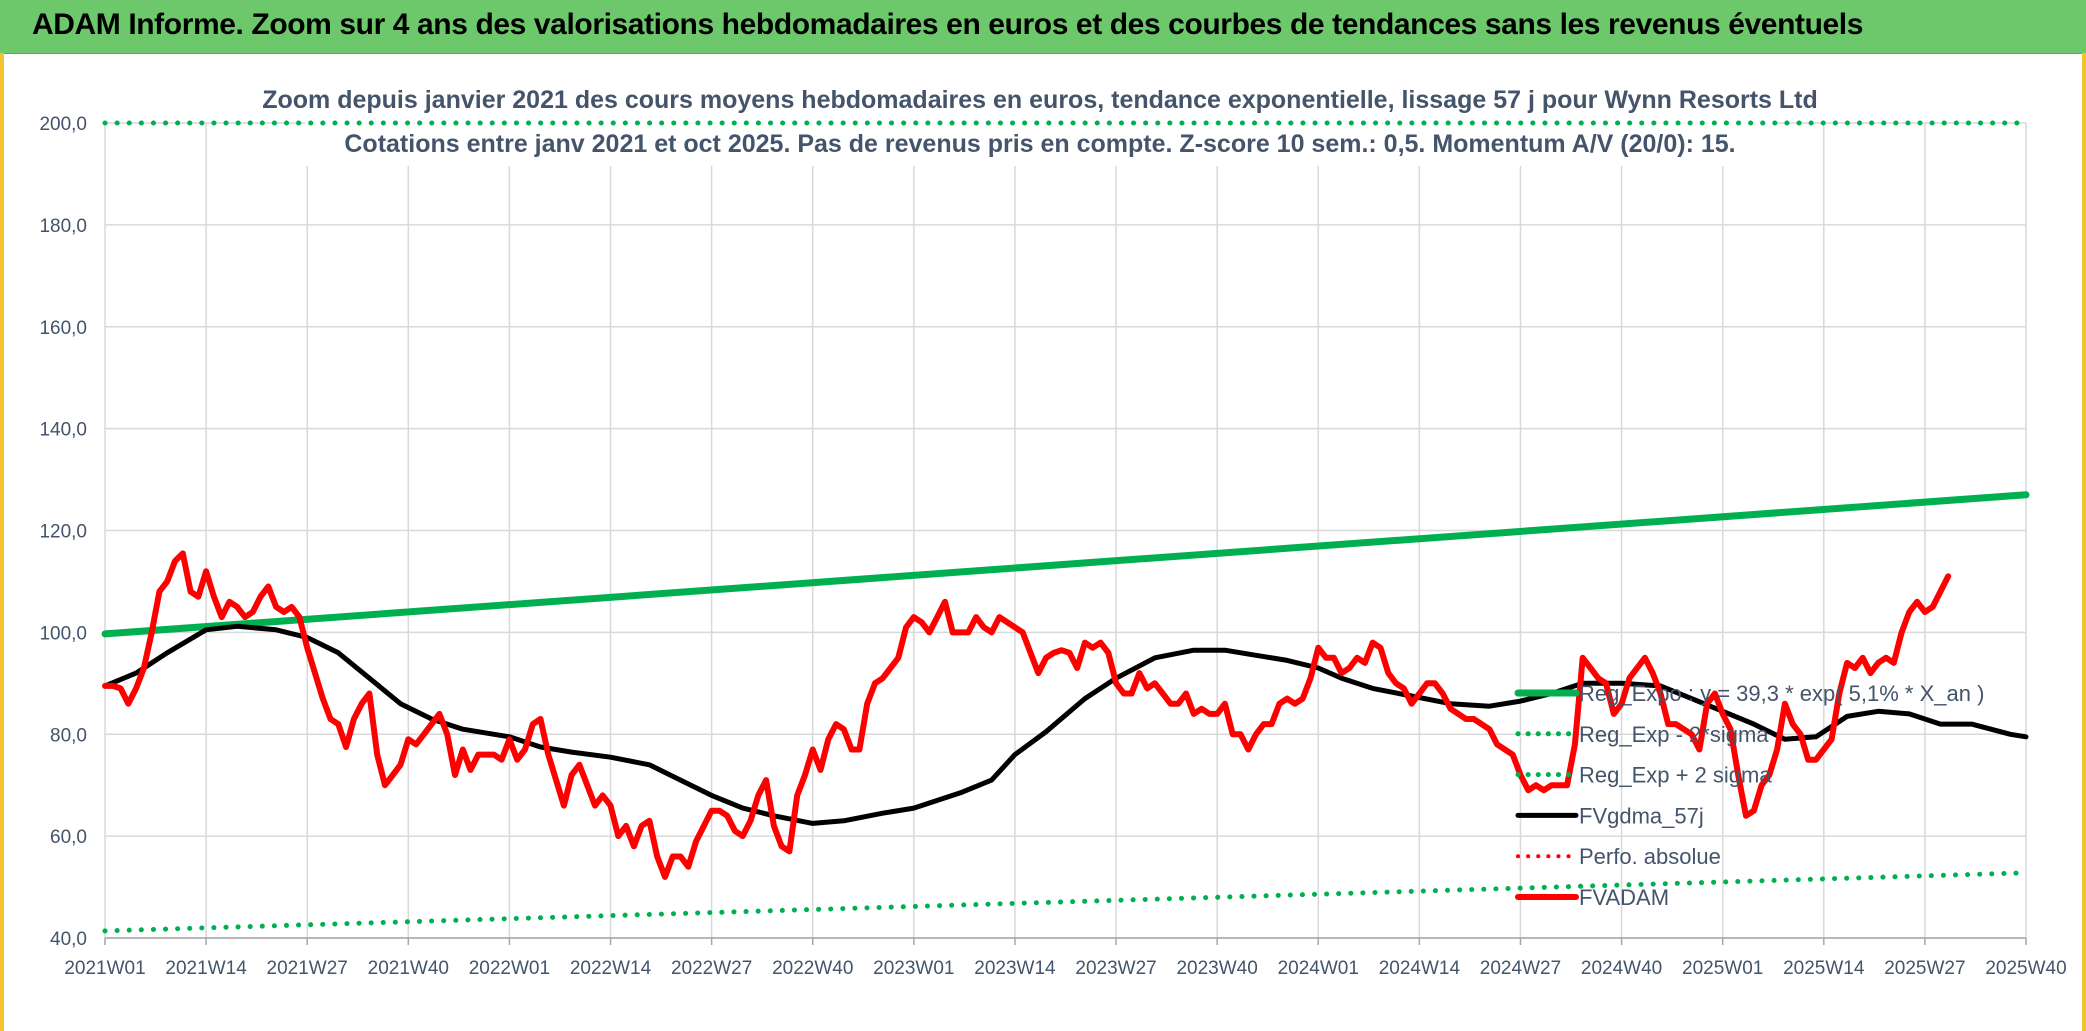 The width and height of the screenshot is (2086, 1031). What do you see at coordinates (509, 968) in the screenshot?
I see `x-tick-label: 2022W01` at bounding box center [509, 968].